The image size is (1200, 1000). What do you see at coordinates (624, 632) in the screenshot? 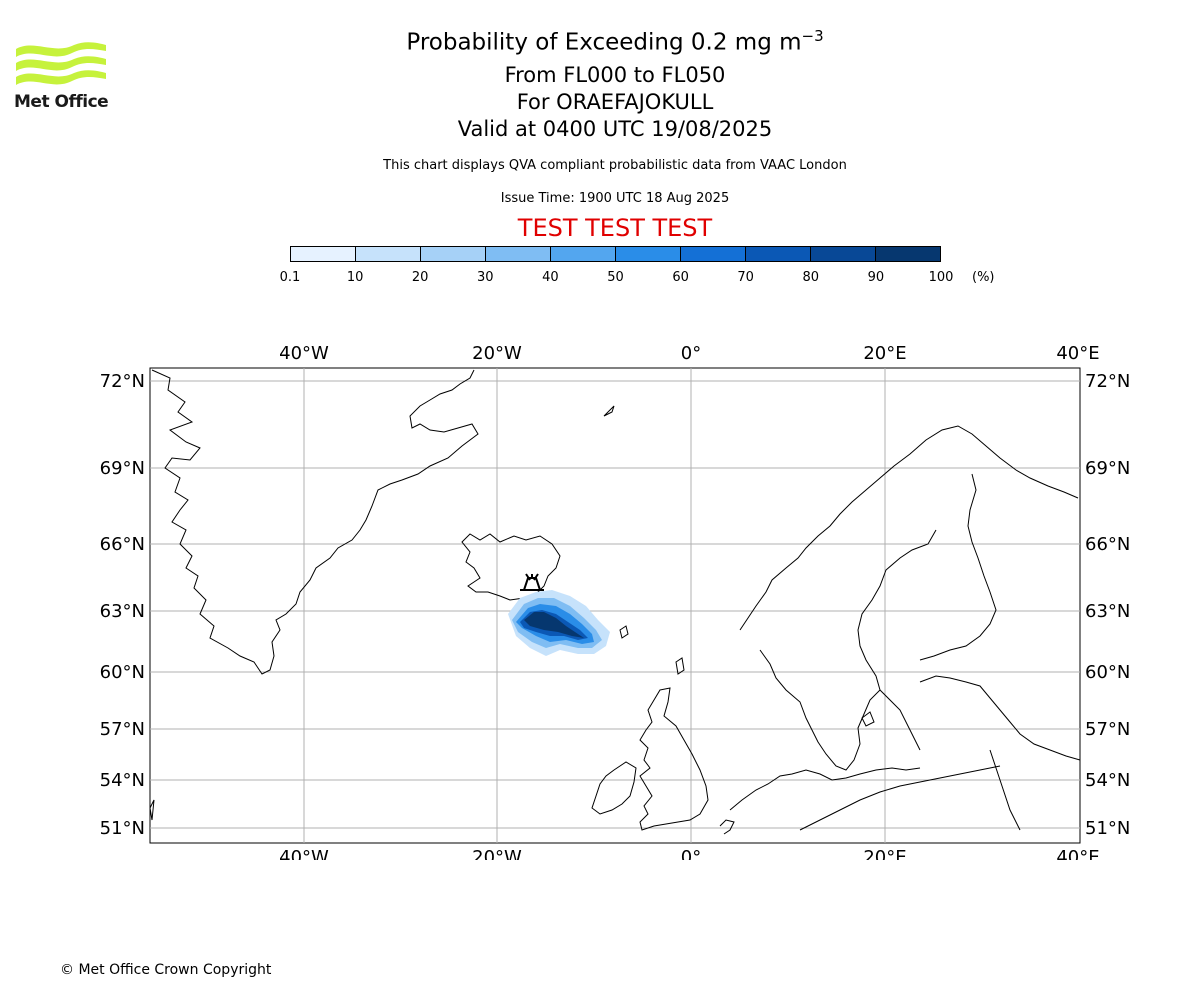
I see `faroe-coast` at bounding box center [624, 632].